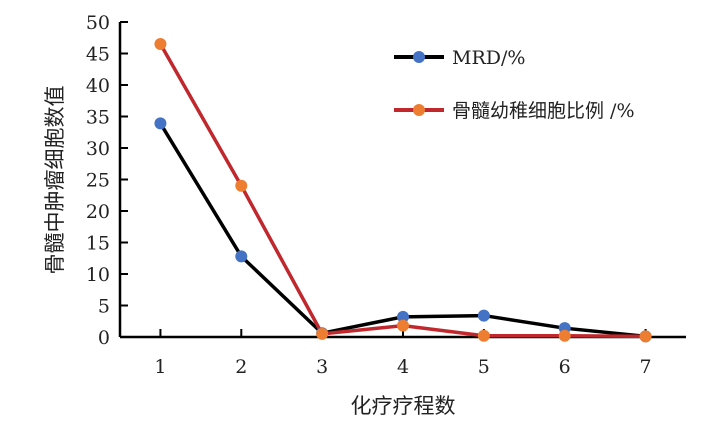 Image resolution: width=725 pixels, height=425 pixels. I want to click on y-tick-label: 40, so click(98, 86).